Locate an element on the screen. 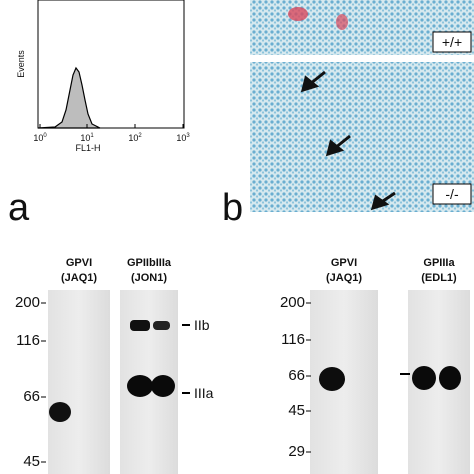 The image size is (474, 474). blot-lane is located at coordinates (79, 382).